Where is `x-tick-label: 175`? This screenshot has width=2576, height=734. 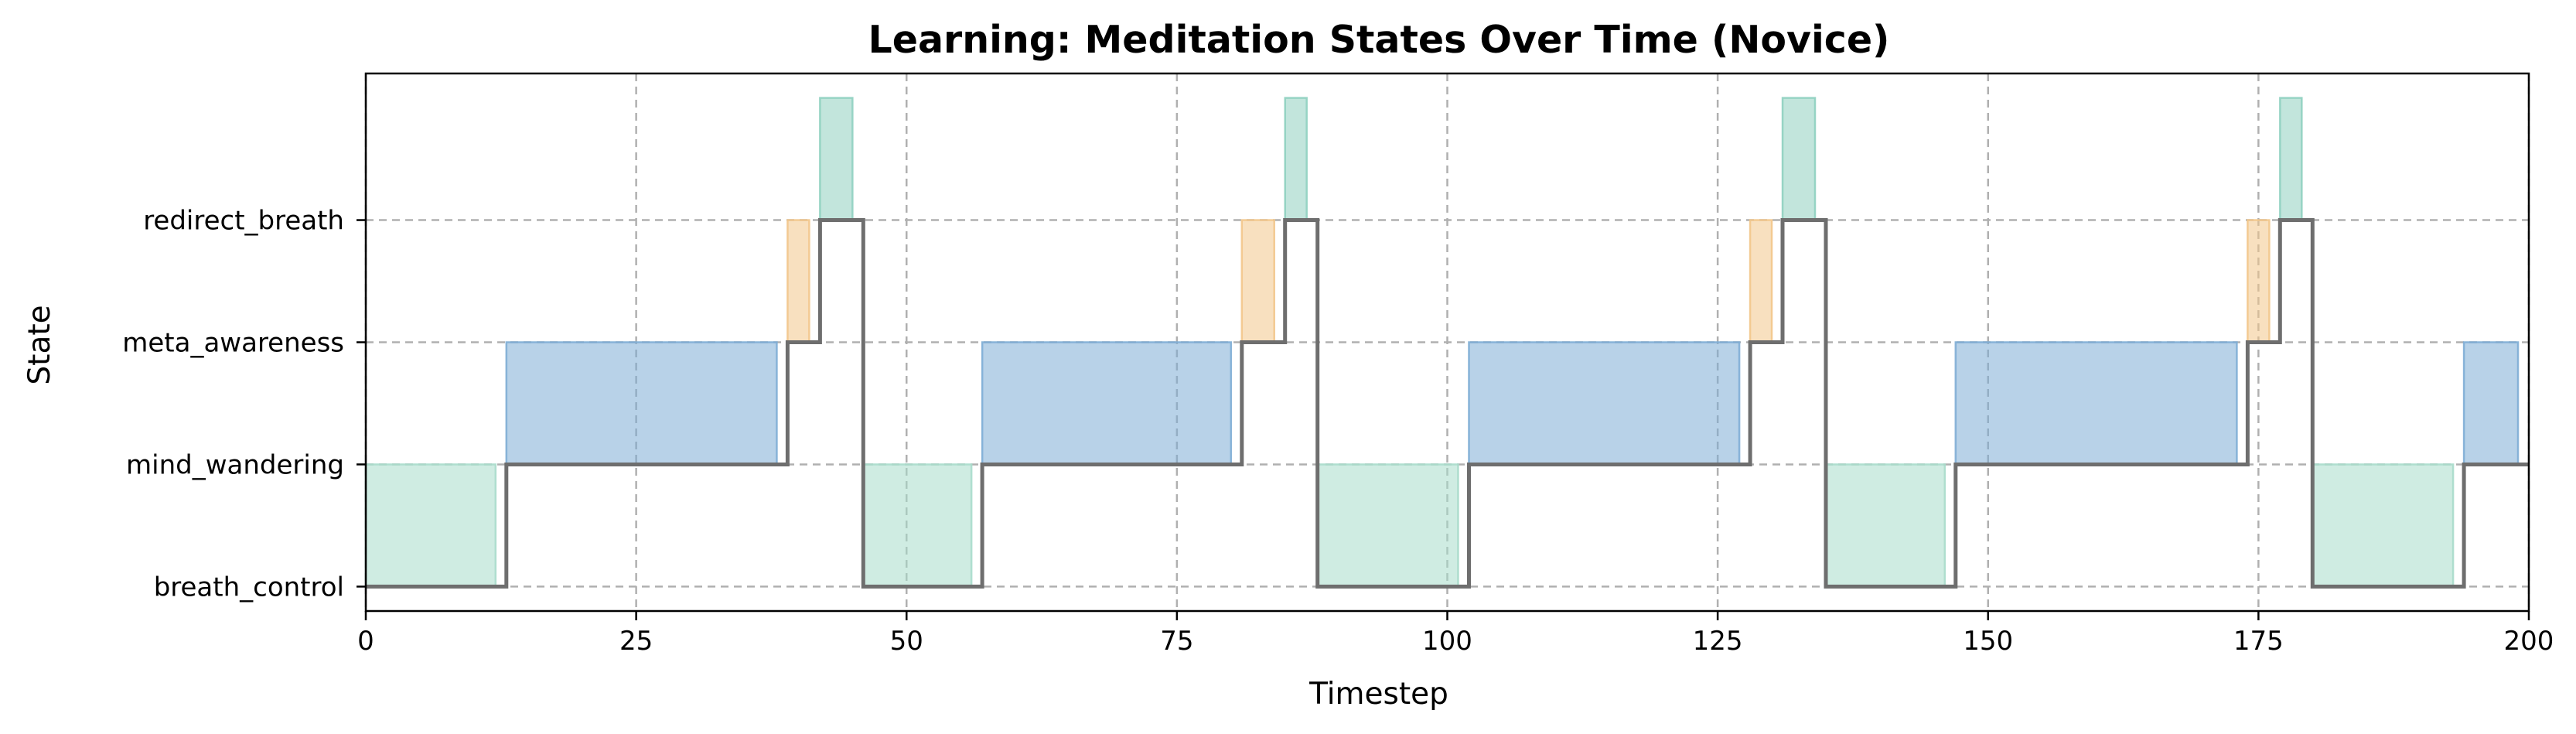
x-tick-label: 175 is located at coordinates (2258, 641).